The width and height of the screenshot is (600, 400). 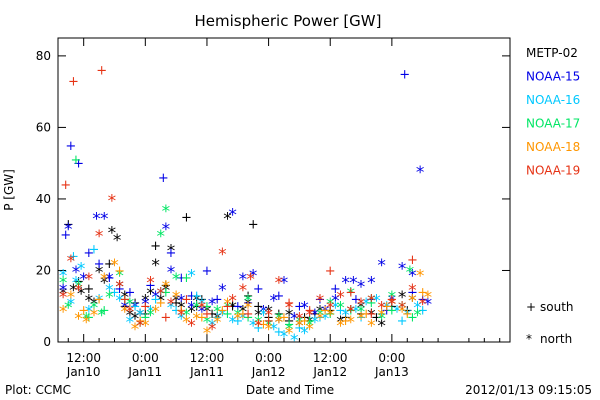 I want to click on x-tick-date-label: Jan13, so click(x=391, y=372).